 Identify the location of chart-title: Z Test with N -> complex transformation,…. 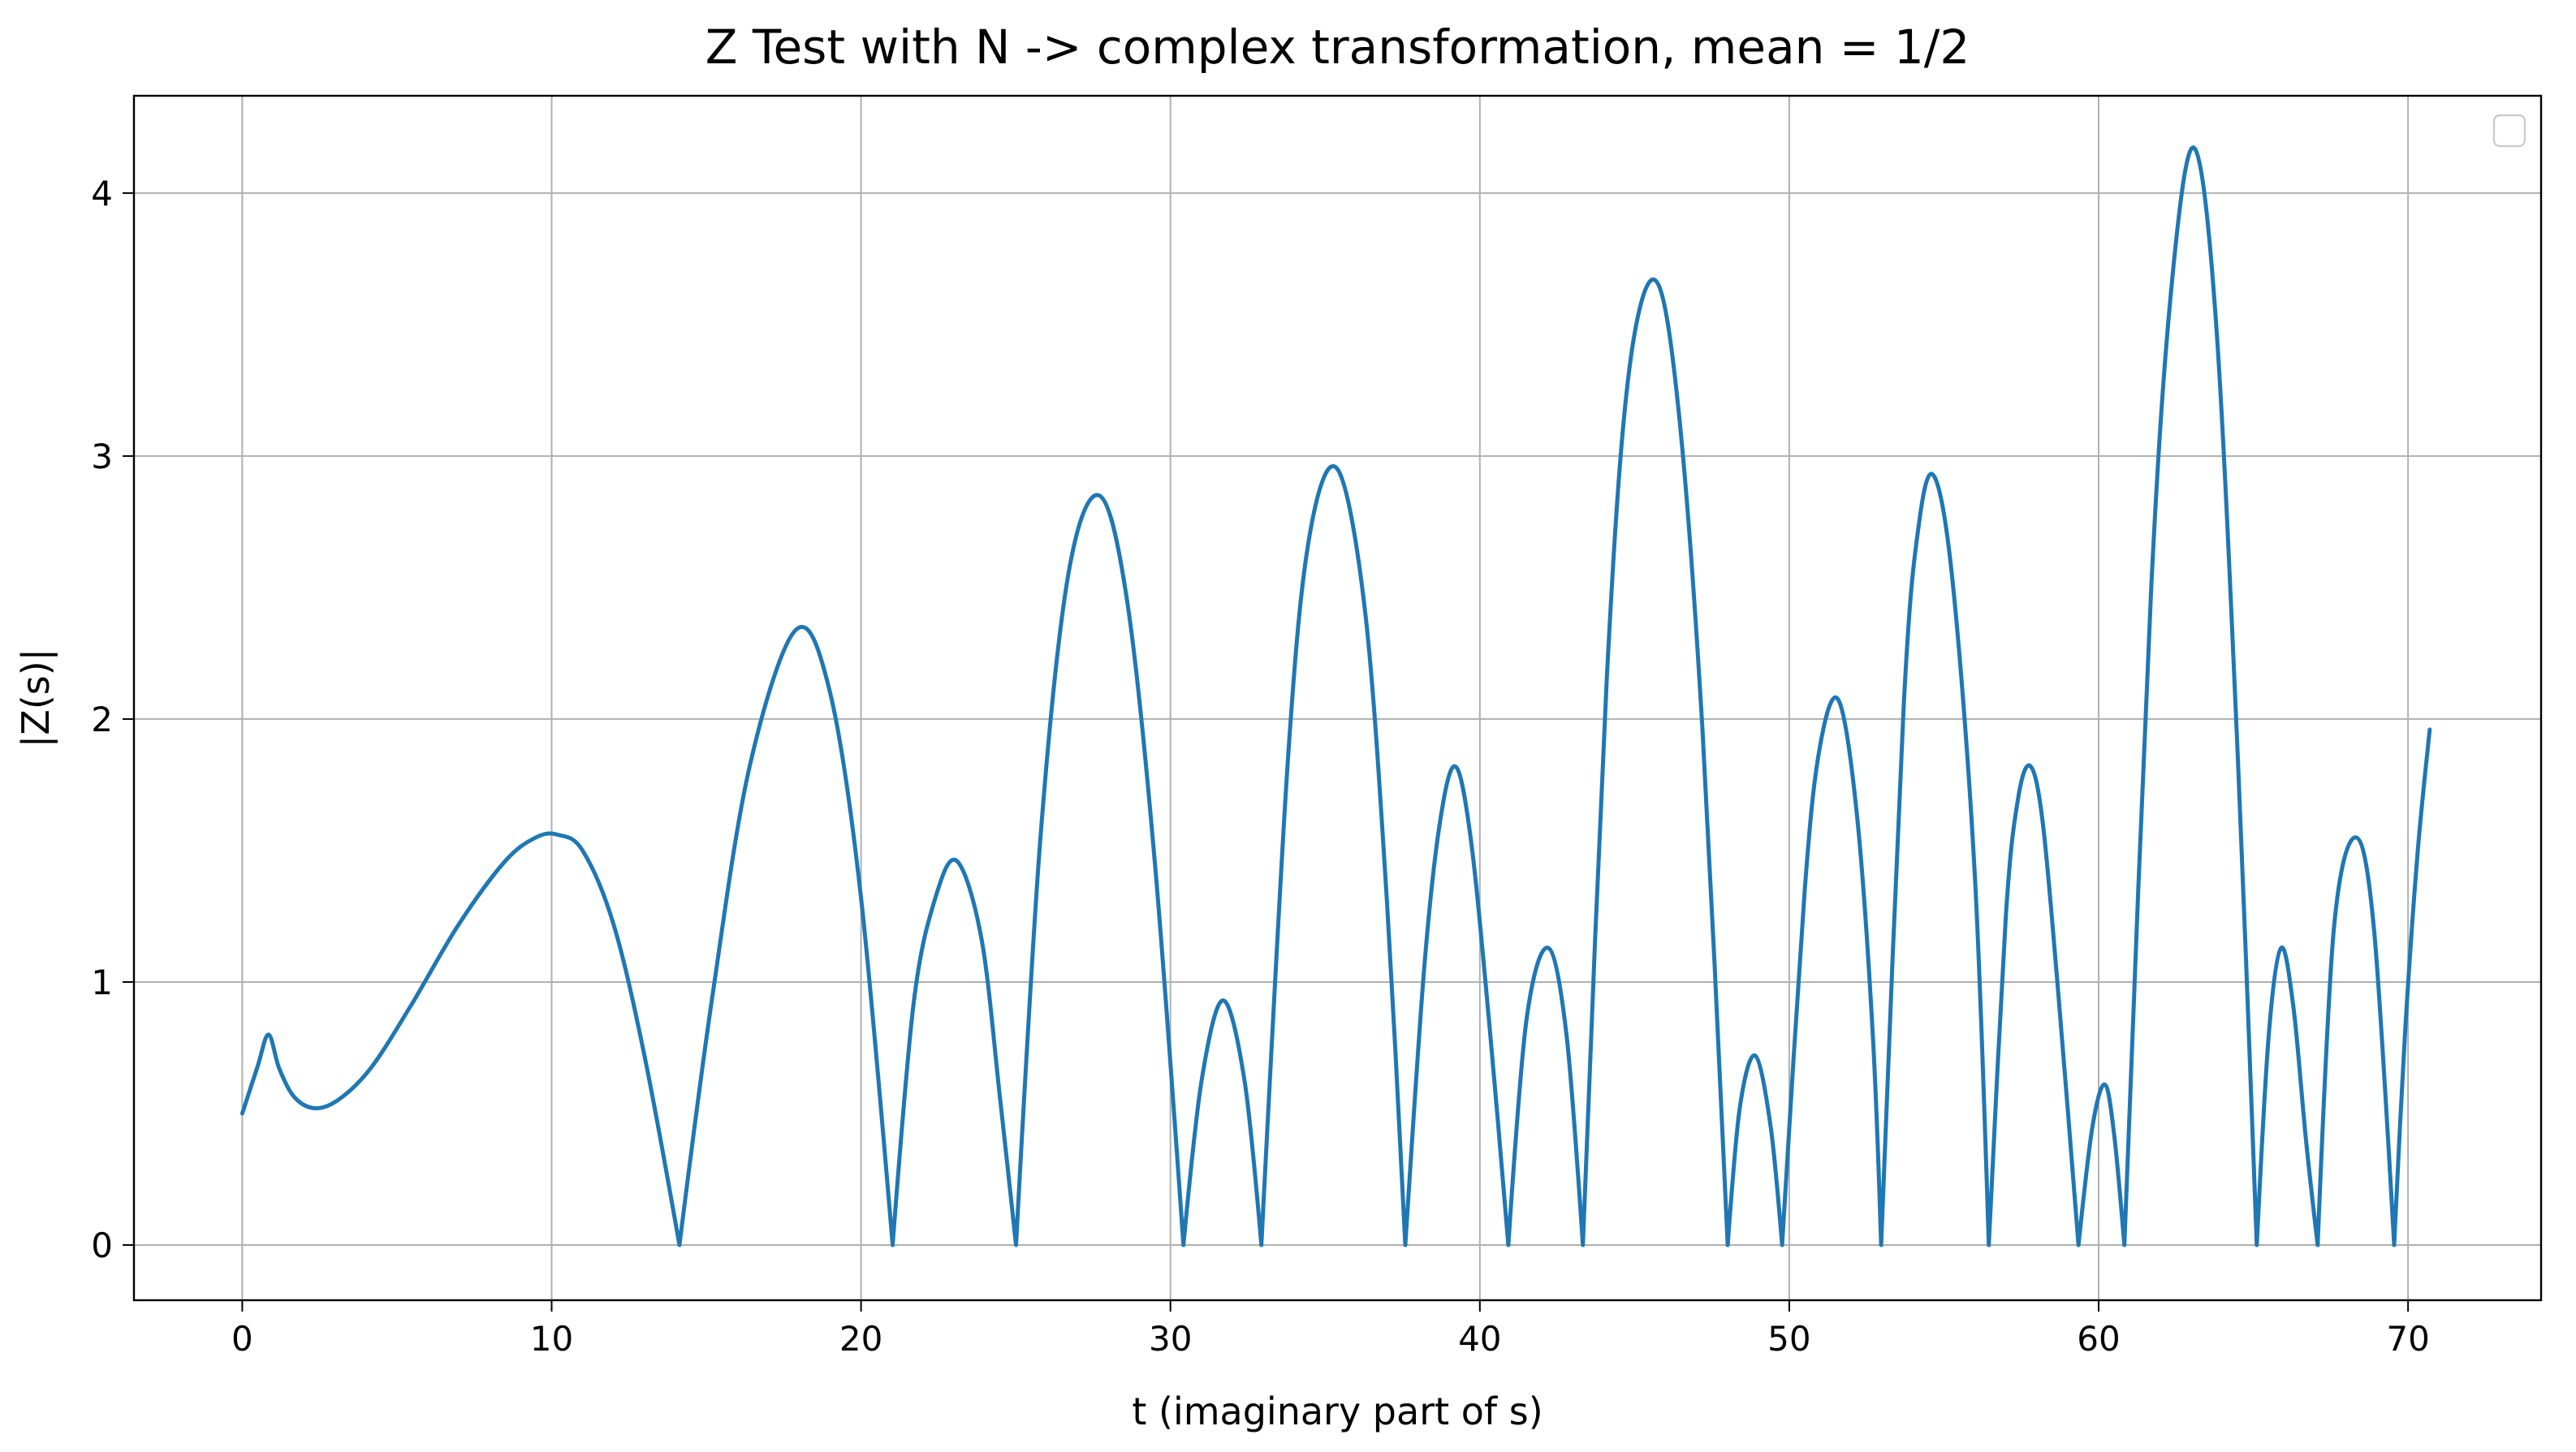
(1337, 47).